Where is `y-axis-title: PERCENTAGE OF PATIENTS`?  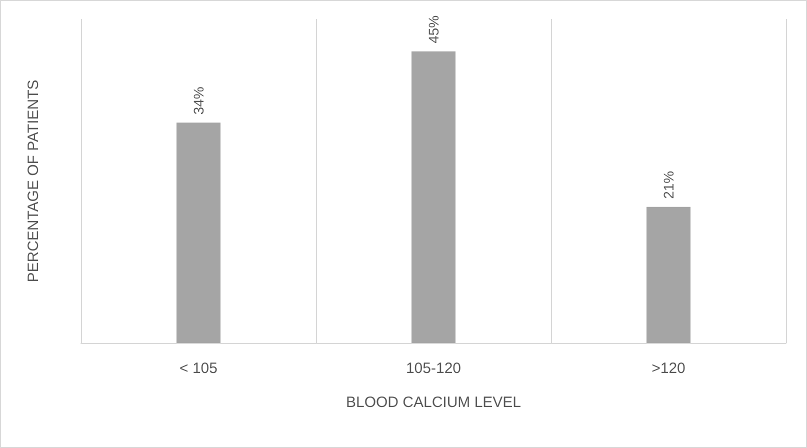 y-axis-title: PERCENTAGE OF PATIENTS is located at coordinates (33, 181).